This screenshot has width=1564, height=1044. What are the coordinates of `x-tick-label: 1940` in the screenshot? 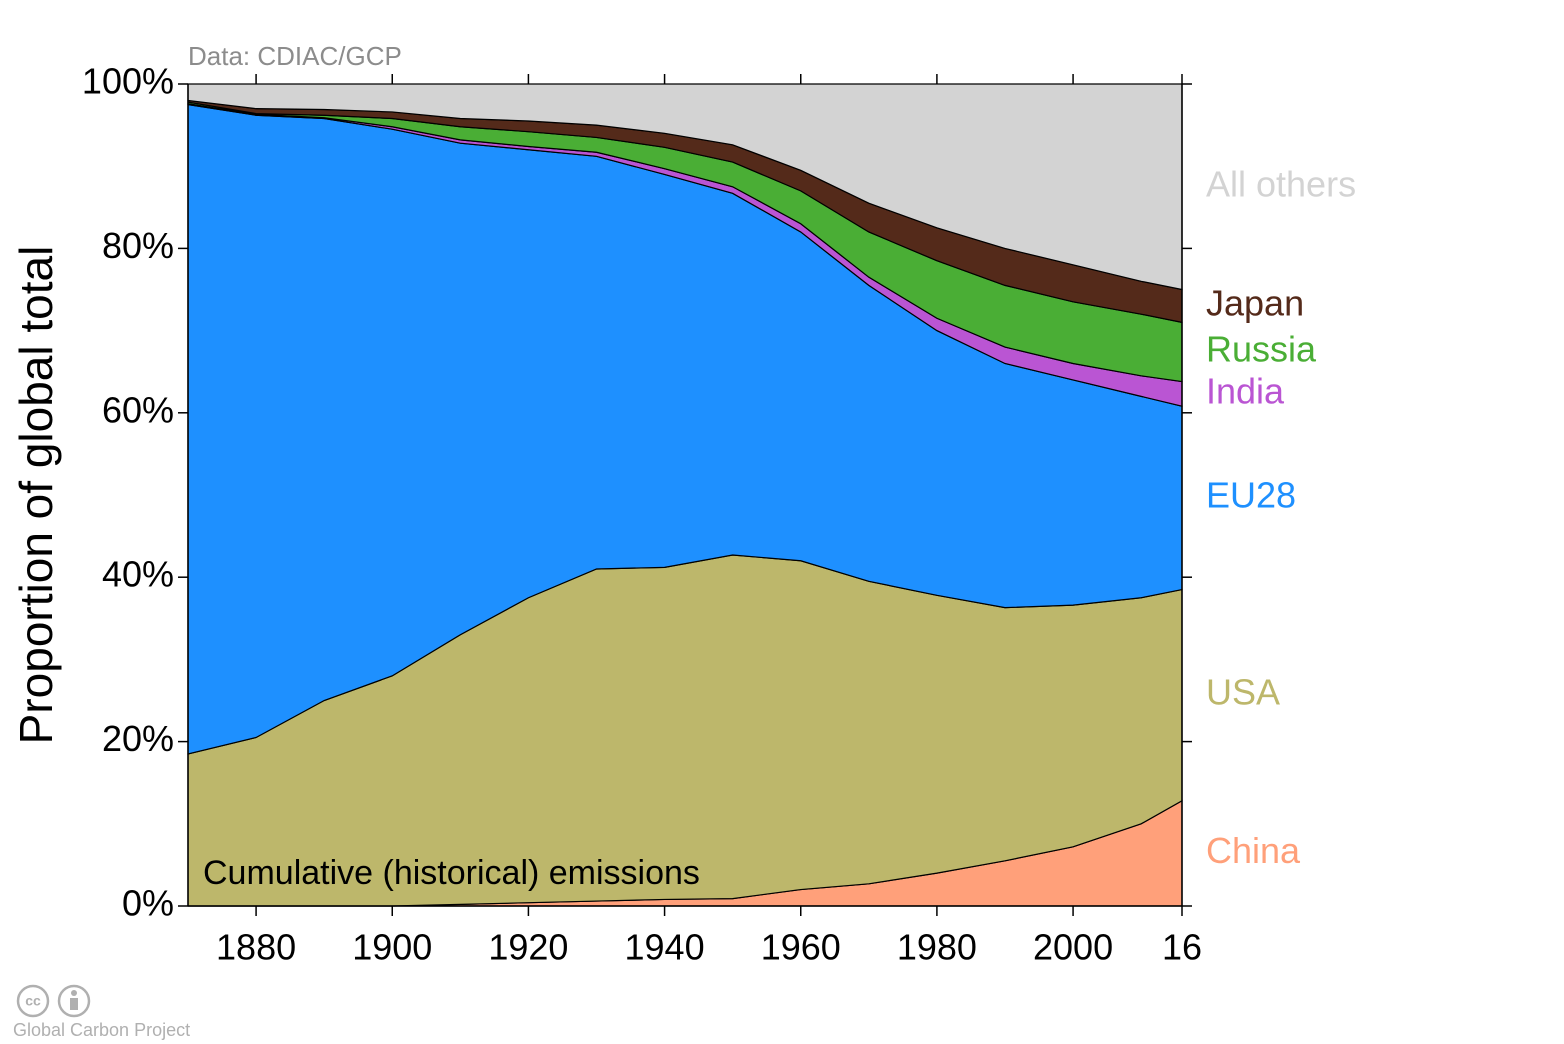 It's located at (665, 947).